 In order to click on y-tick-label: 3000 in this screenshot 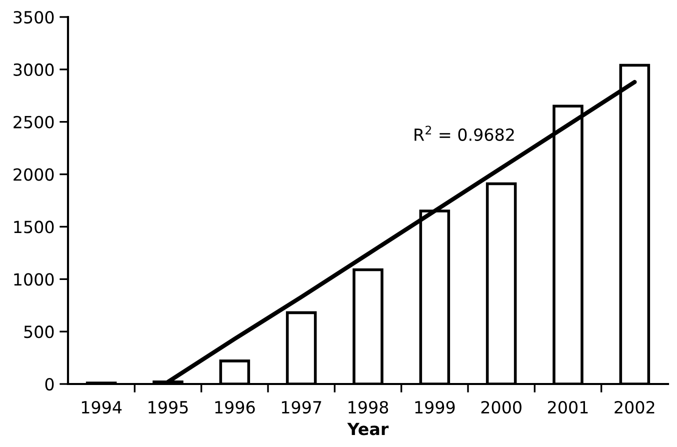, I will do `click(34, 69)`.